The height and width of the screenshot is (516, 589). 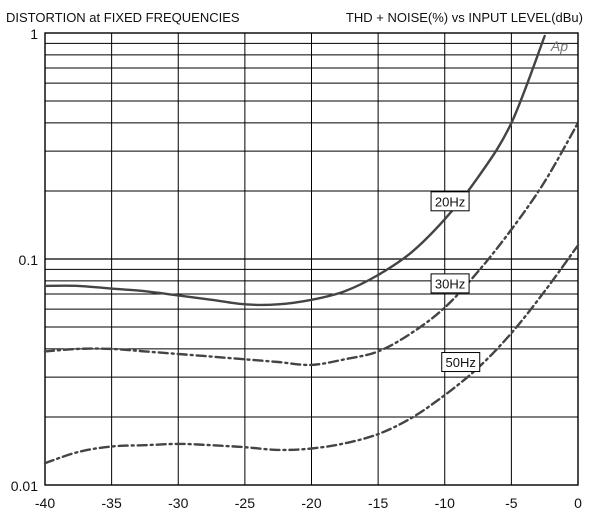 I want to click on x-tick-label: -30, so click(x=178, y=503).